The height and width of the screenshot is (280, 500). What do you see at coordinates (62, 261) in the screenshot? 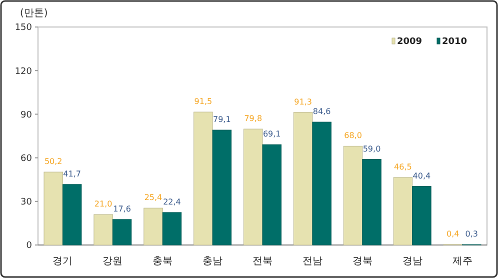
I see `x-tick-label: 경기` at bounding box center [62, 261].